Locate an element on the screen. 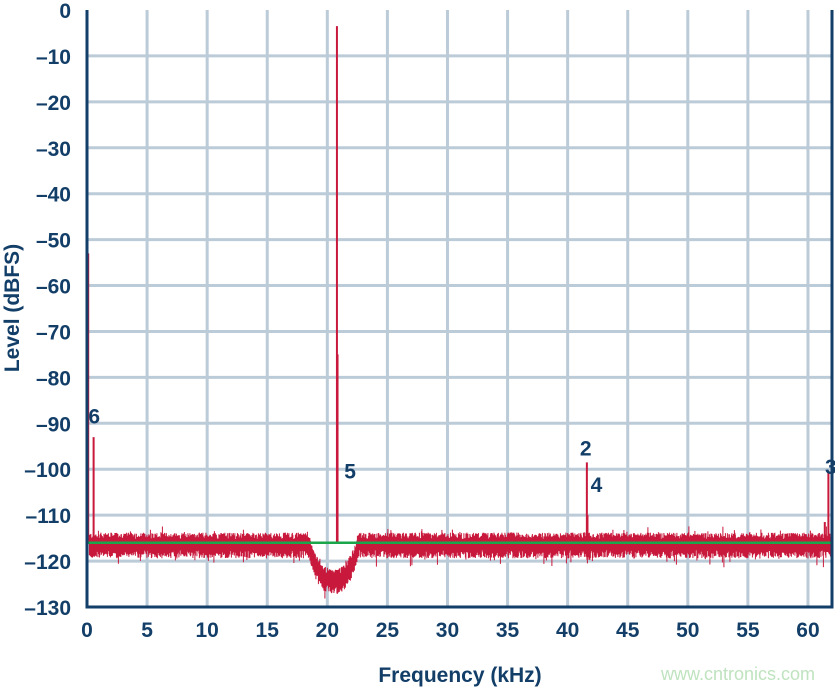 The image size is (835, 689). y-tick-label: –120 is located at coordinates (47, 562).